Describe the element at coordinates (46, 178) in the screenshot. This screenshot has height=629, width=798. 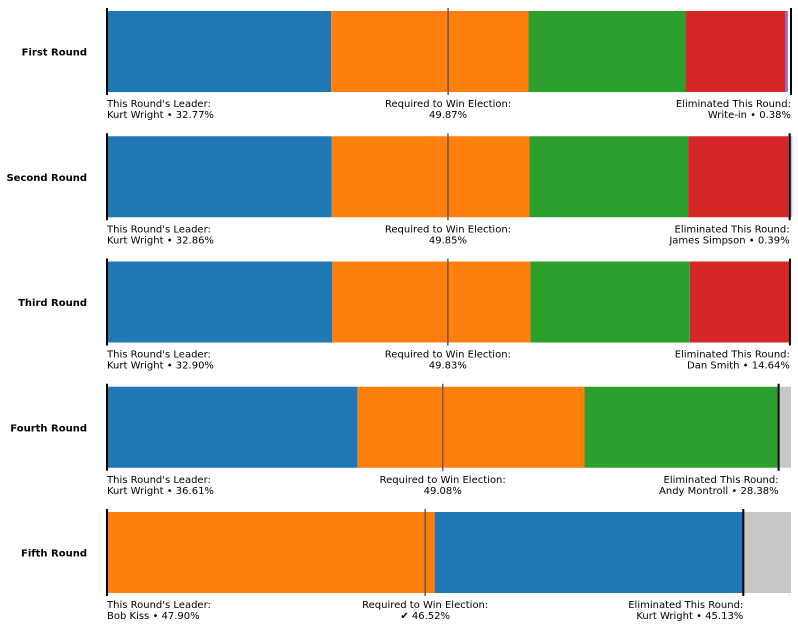
I see `round-label: Second Round` at that location.